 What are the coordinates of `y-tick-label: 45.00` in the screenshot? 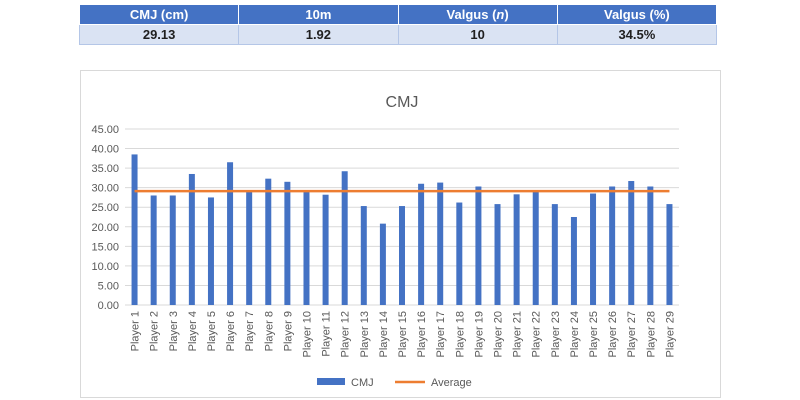 It's located at (105, 130).